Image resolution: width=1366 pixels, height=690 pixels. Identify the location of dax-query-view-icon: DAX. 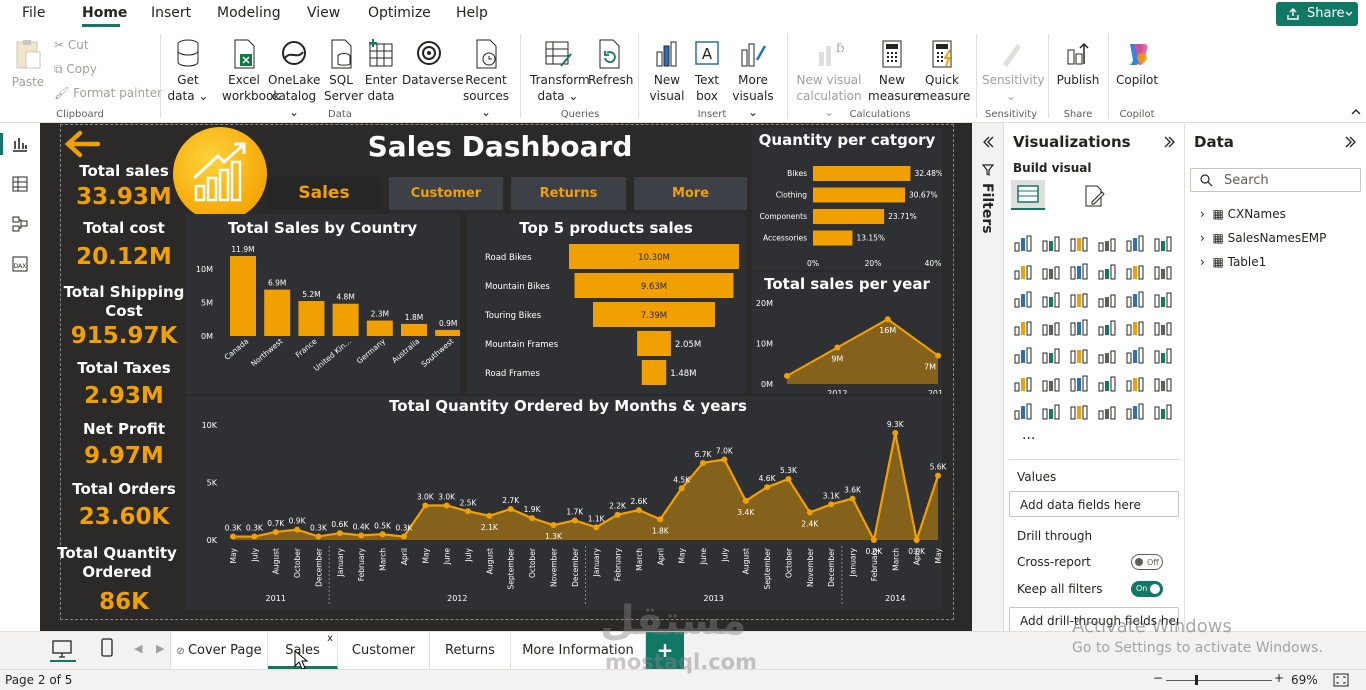
(20, 264).